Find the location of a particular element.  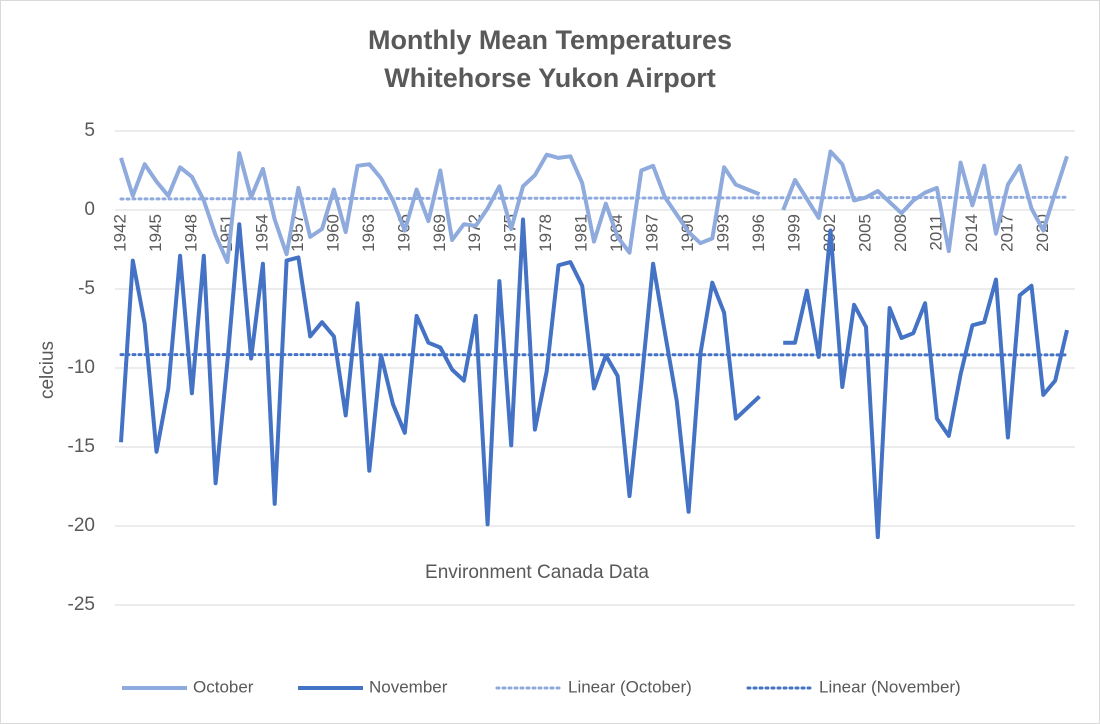

legend-label: October is located at coordinates (223, 686).